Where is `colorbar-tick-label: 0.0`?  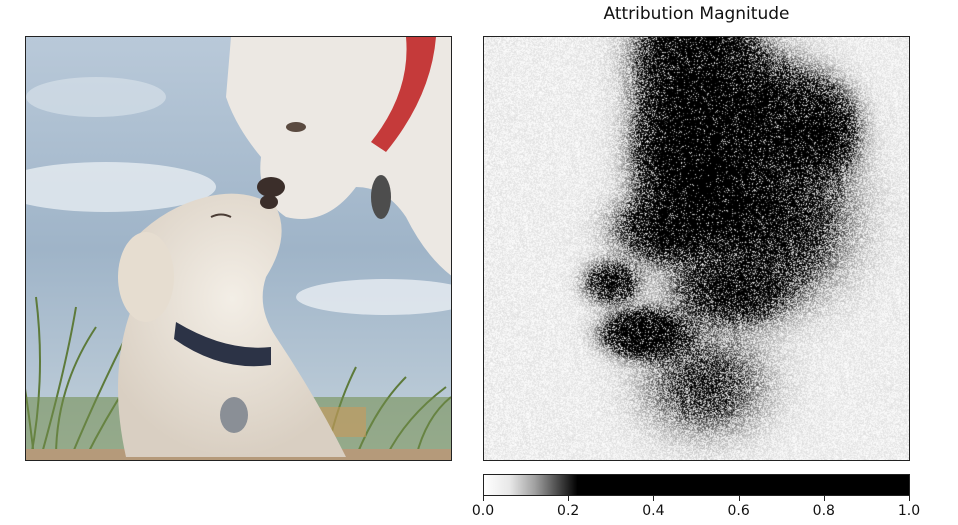
colorbar-tick-label: 0.0 is located at coordinates (483, 511).